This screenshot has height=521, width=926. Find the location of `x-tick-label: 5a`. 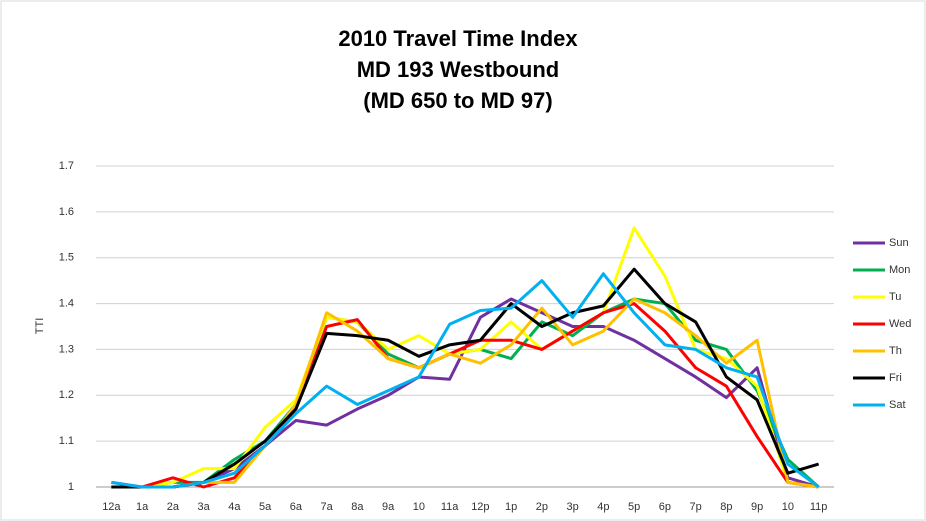

x-tick-label: 5a is located at coordinates (265, 507).